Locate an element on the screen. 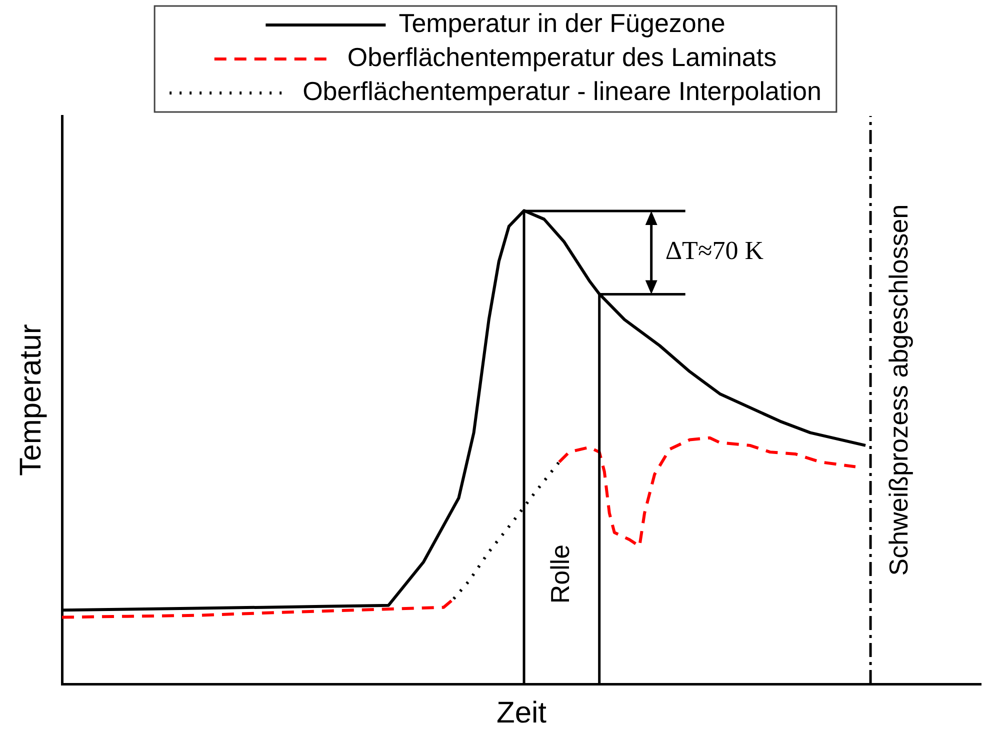  annotation: ΔT≈70 K is located at coordinates (714, 251).